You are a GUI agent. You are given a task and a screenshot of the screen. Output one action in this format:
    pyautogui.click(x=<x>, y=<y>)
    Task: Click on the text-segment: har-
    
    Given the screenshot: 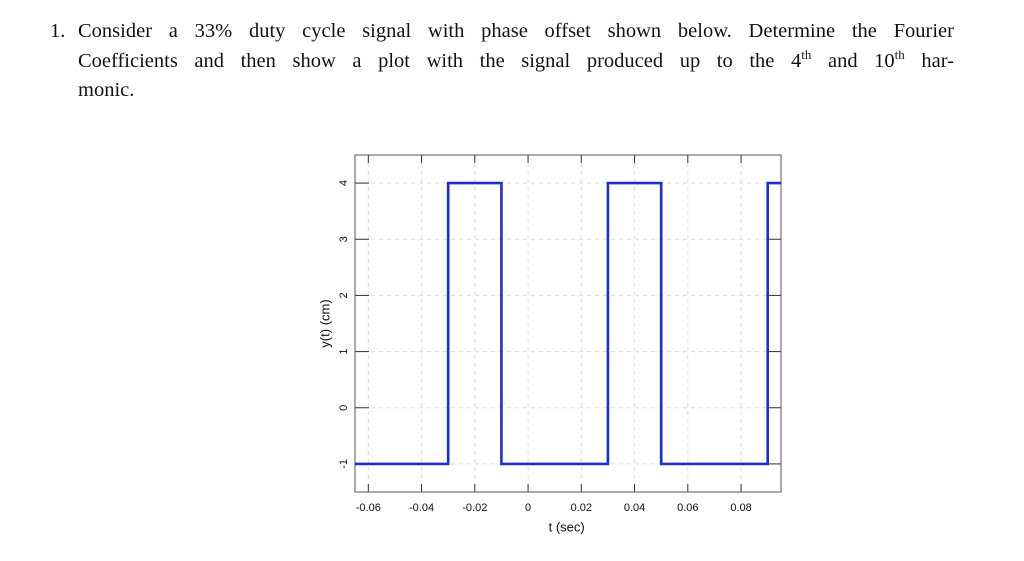 What is the action you would take?
    pyautogui.click(x=929, y=60)
    